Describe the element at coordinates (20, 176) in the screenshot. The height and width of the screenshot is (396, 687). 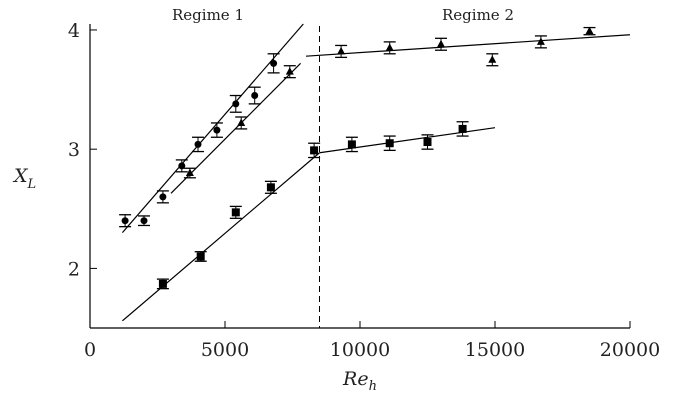
I see `y-axis-label-main: X` at that location.